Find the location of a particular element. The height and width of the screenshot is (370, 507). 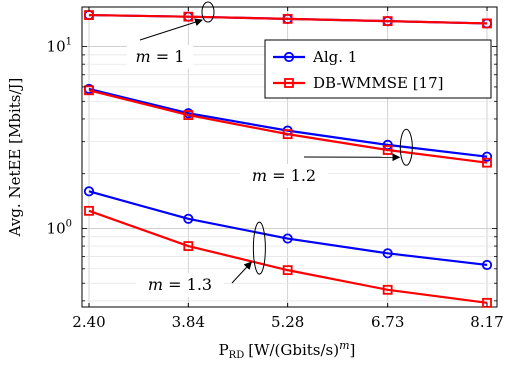

x-tick-label: 8.17 is located at coordinates (486, 322).